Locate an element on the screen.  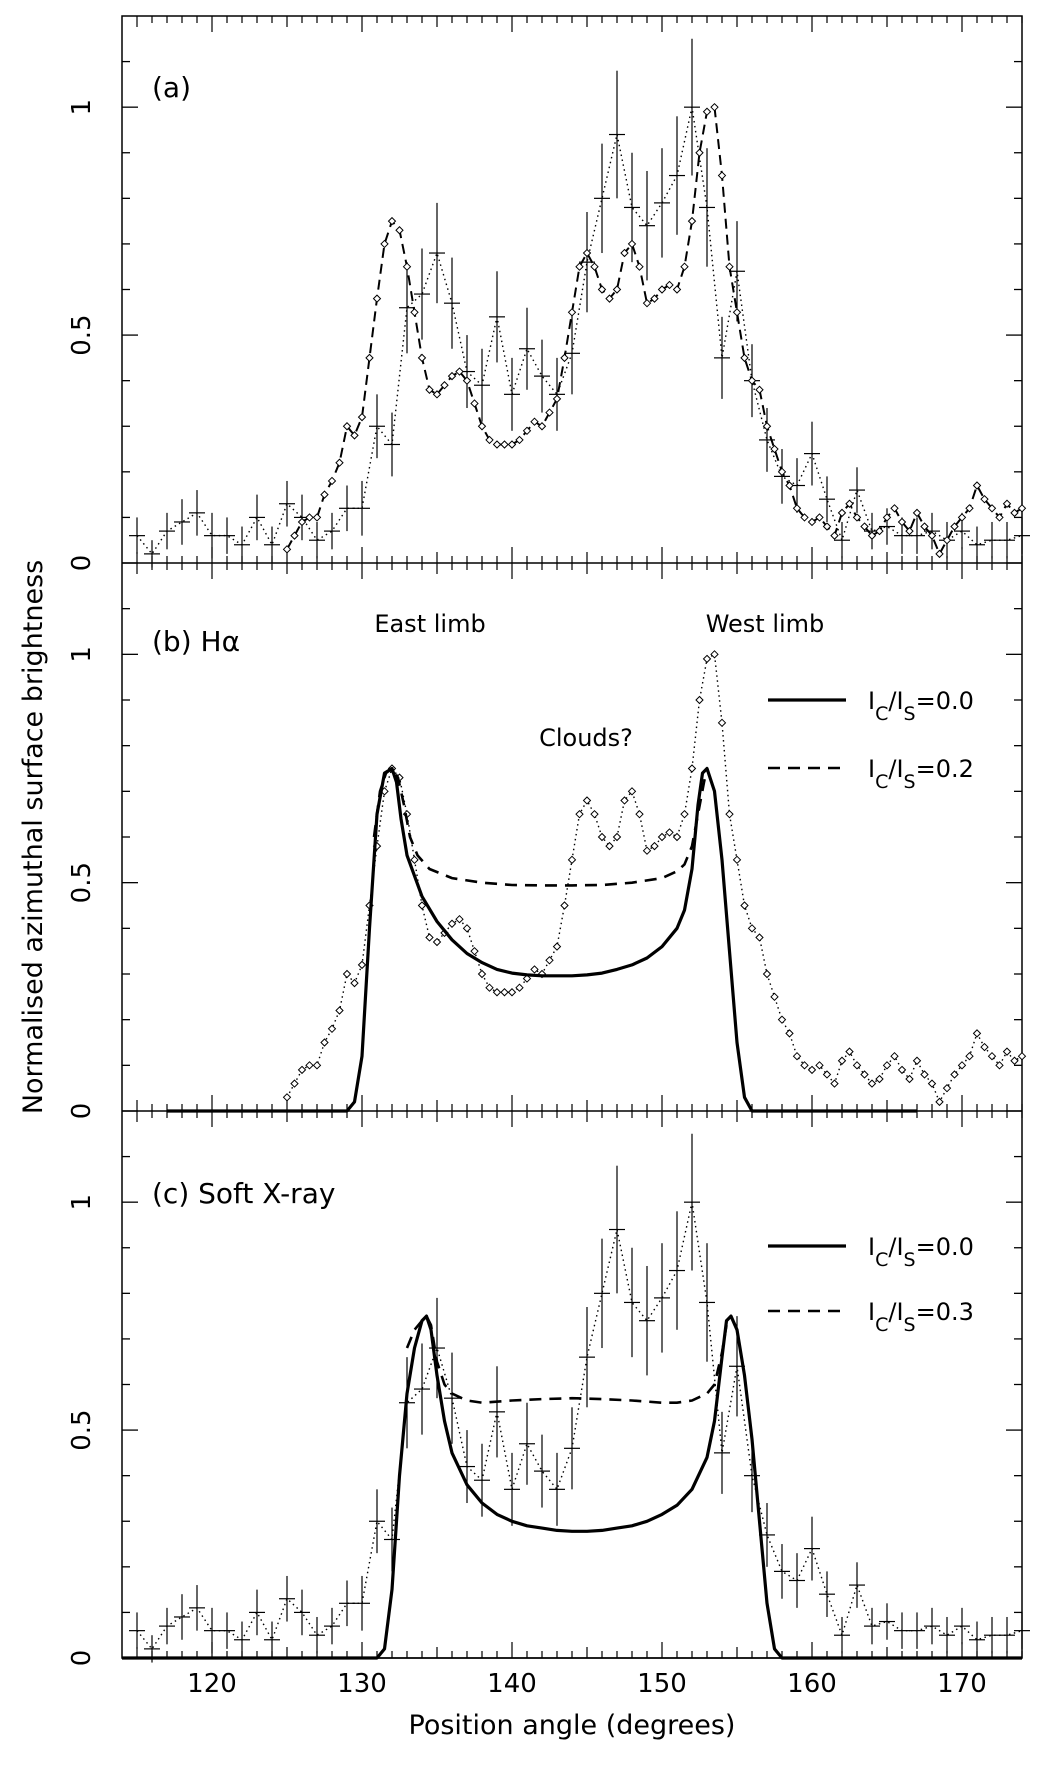
legend-entry: IC/IS=0.3 is located at coordinates (871, 1317).